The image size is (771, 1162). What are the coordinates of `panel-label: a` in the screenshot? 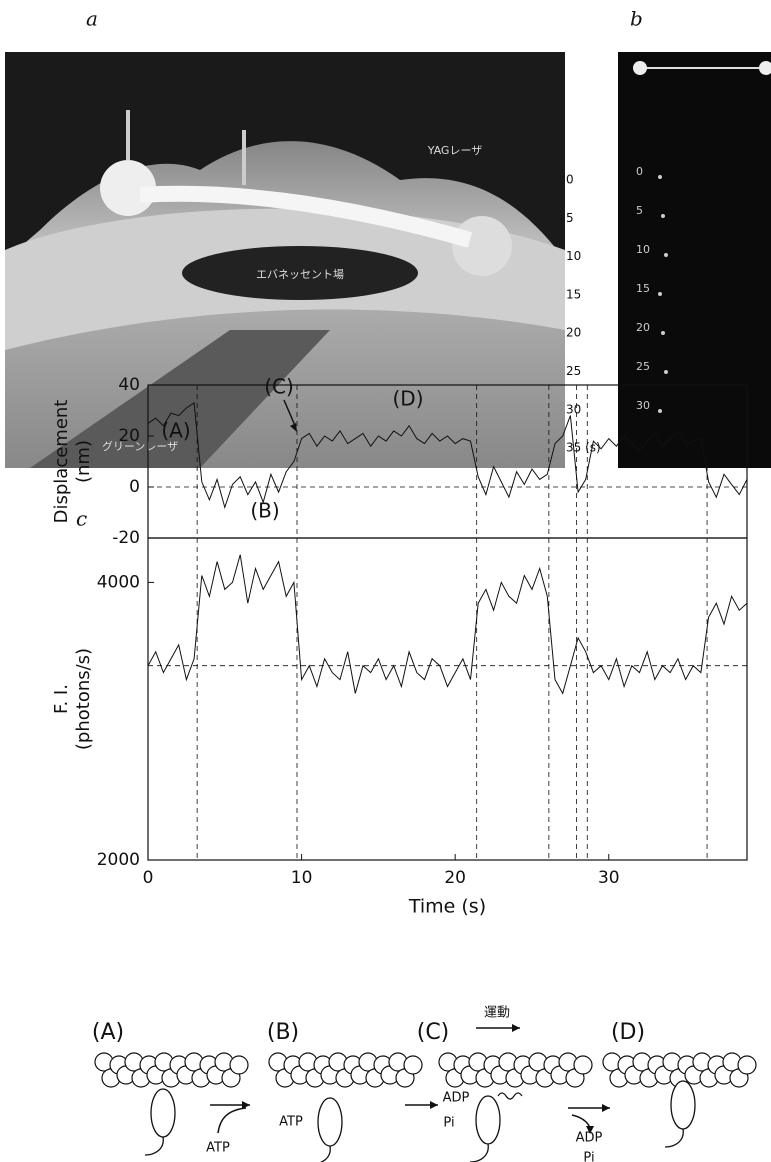 It's located at (92, 19).